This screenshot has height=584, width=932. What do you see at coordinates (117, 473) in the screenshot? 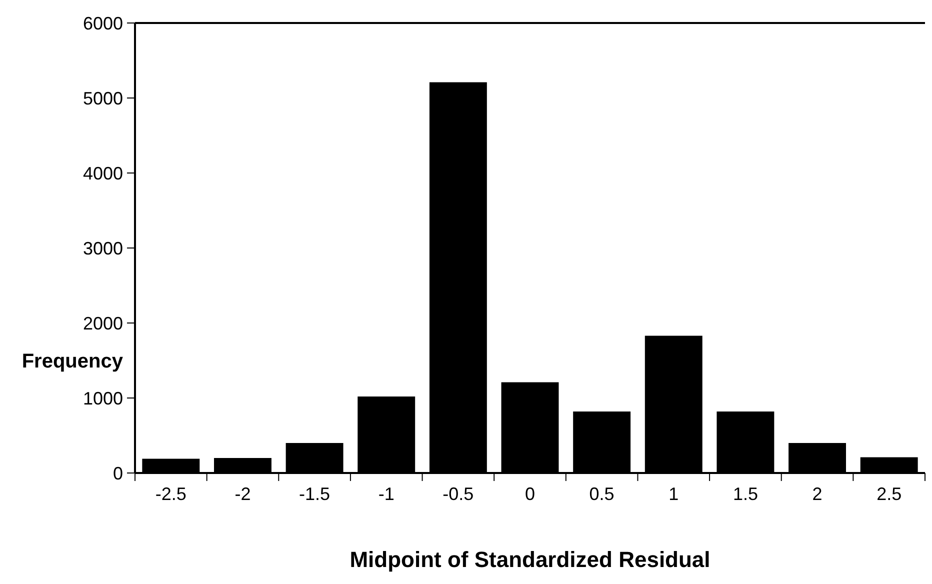
I see `y-tick-label: 0` at bounding box center [117, 473].